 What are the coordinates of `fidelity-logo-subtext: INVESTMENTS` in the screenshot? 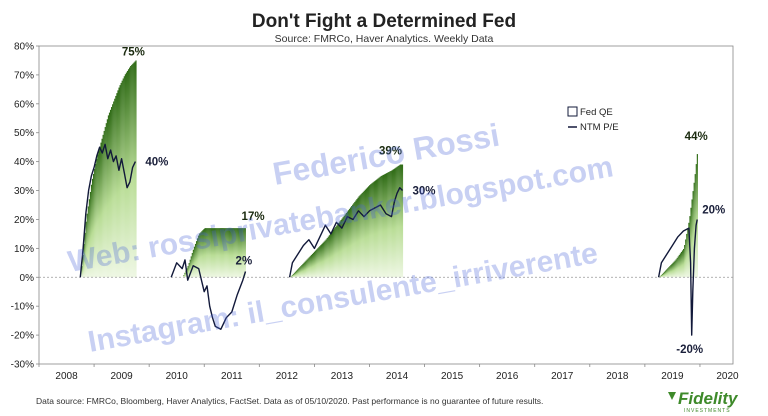 It's located at (707, 411).